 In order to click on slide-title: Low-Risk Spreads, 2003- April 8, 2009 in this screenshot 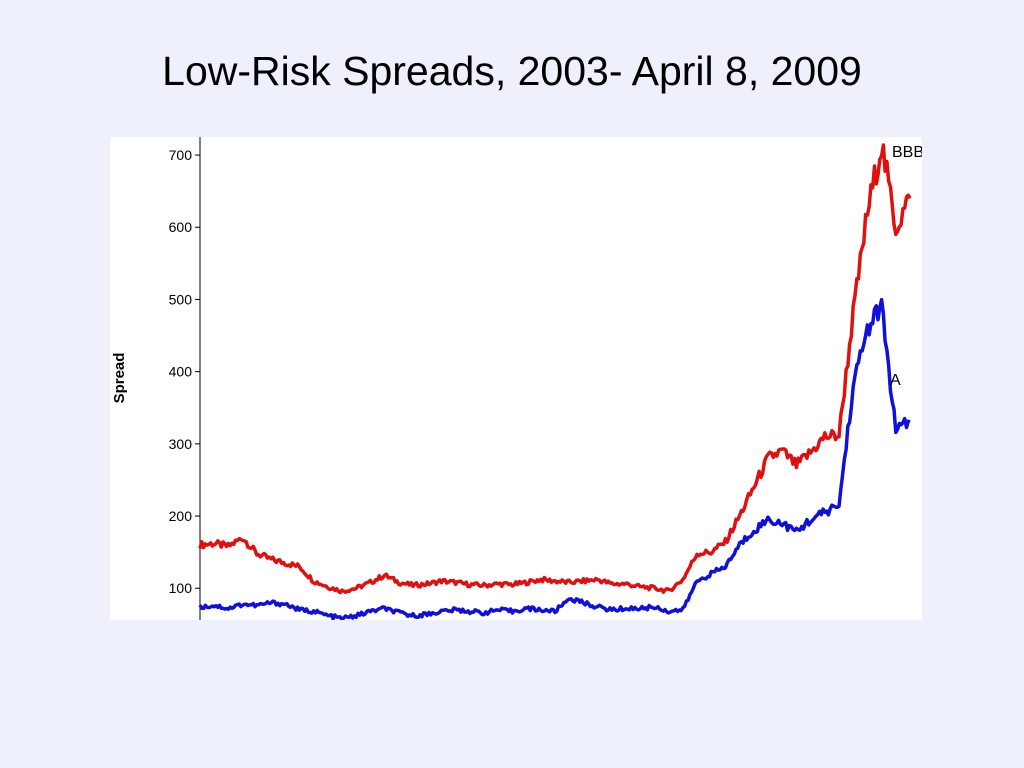, I will do `click(512, 71)`.